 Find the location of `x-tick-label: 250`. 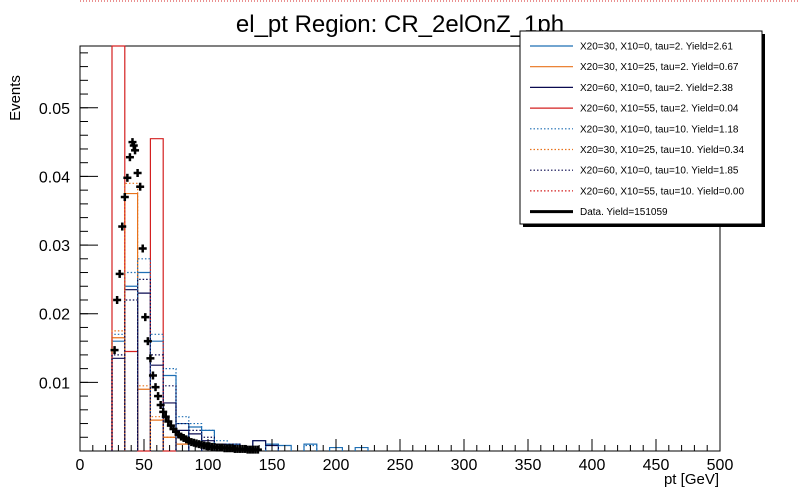

x-tick-label: 250 is located at coordinates (400, 465).